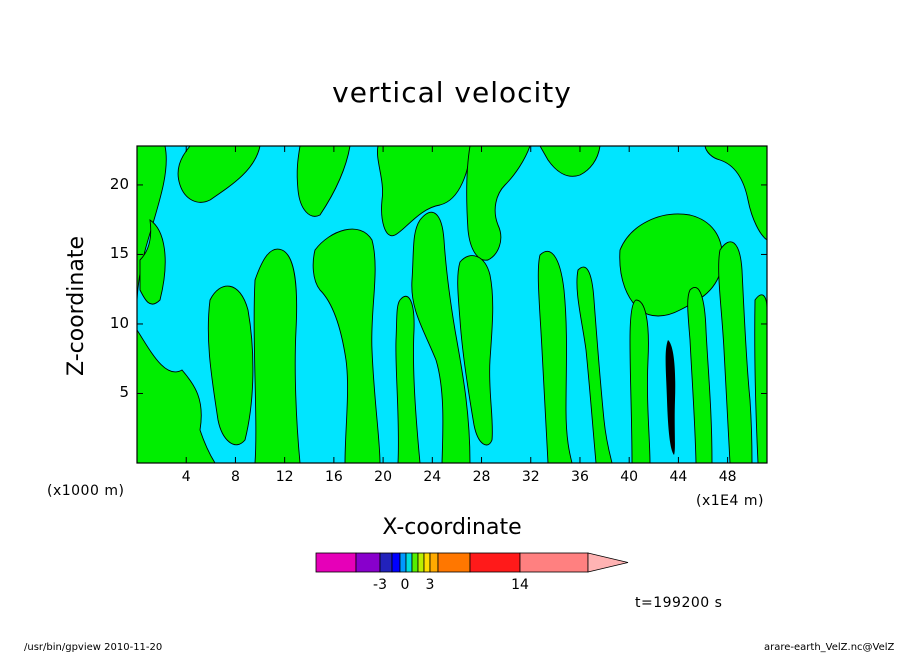 The image size is (904, 654). What do you see at coordinates (452, 92) in the screenshot?
I see `chart-title: vertical velocity` at bounding box center [452, 92].